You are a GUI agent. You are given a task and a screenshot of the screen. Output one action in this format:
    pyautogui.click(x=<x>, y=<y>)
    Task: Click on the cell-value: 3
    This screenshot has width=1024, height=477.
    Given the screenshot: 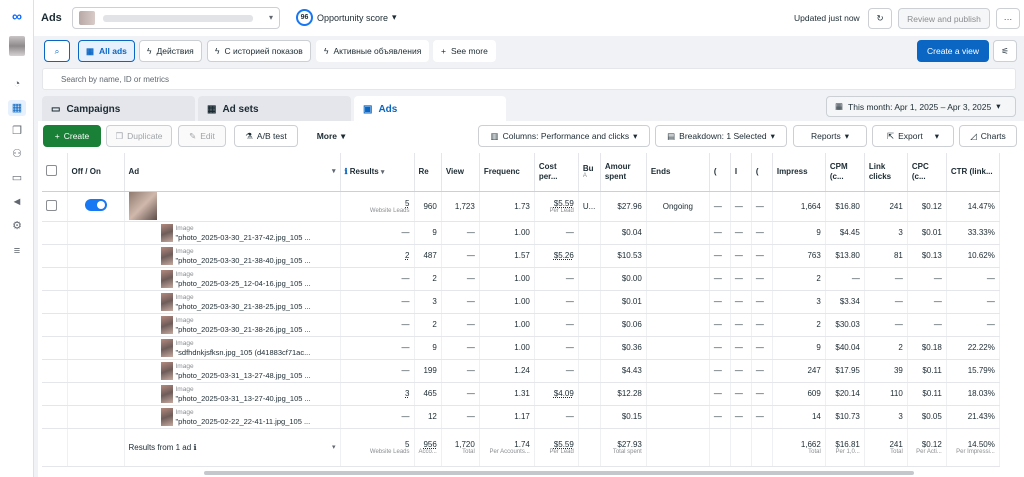 What is the action you would take?
    pyautogui.click(x=407, y=393)
    